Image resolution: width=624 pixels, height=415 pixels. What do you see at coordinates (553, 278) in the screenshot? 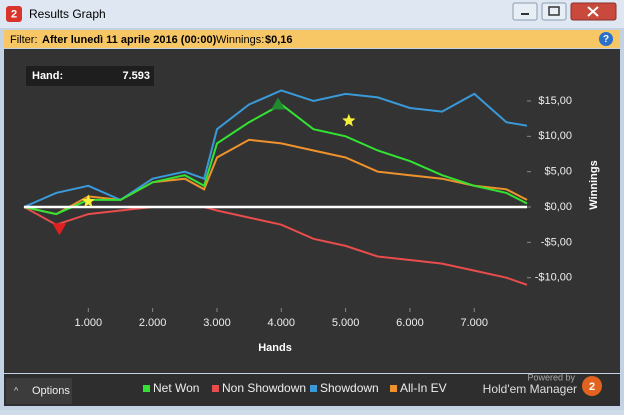
I see `y-tick-label: -$10,00` at bounding box center [553, 278].